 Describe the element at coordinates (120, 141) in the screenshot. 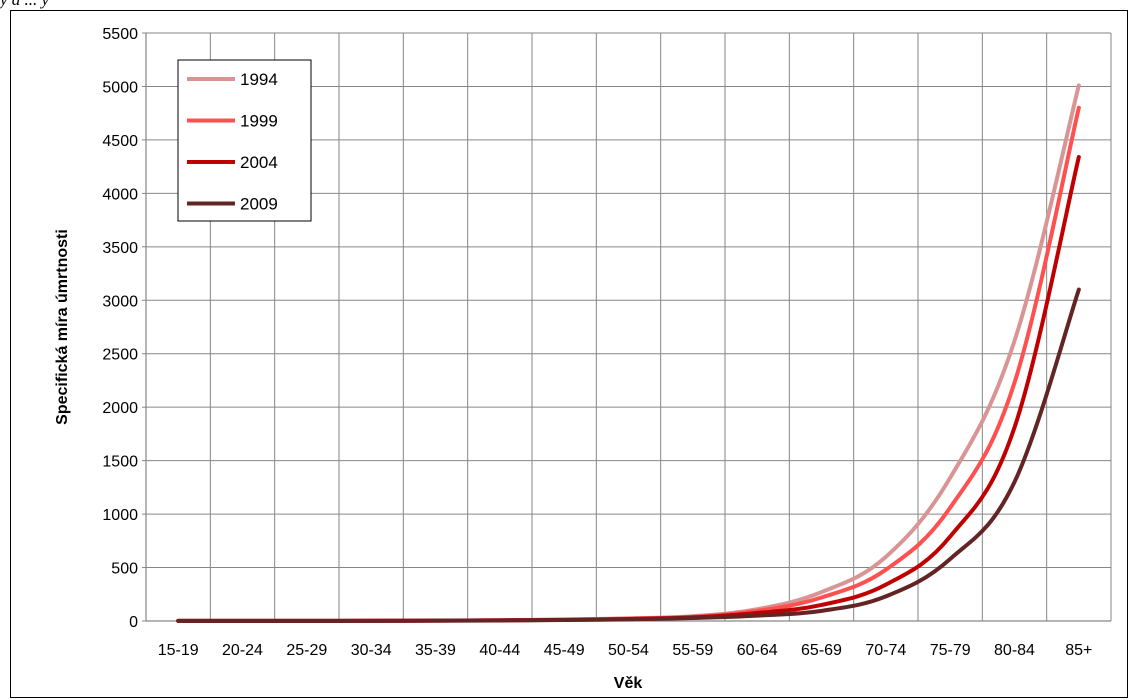

I see `y-tick-label: 4500` at that location.